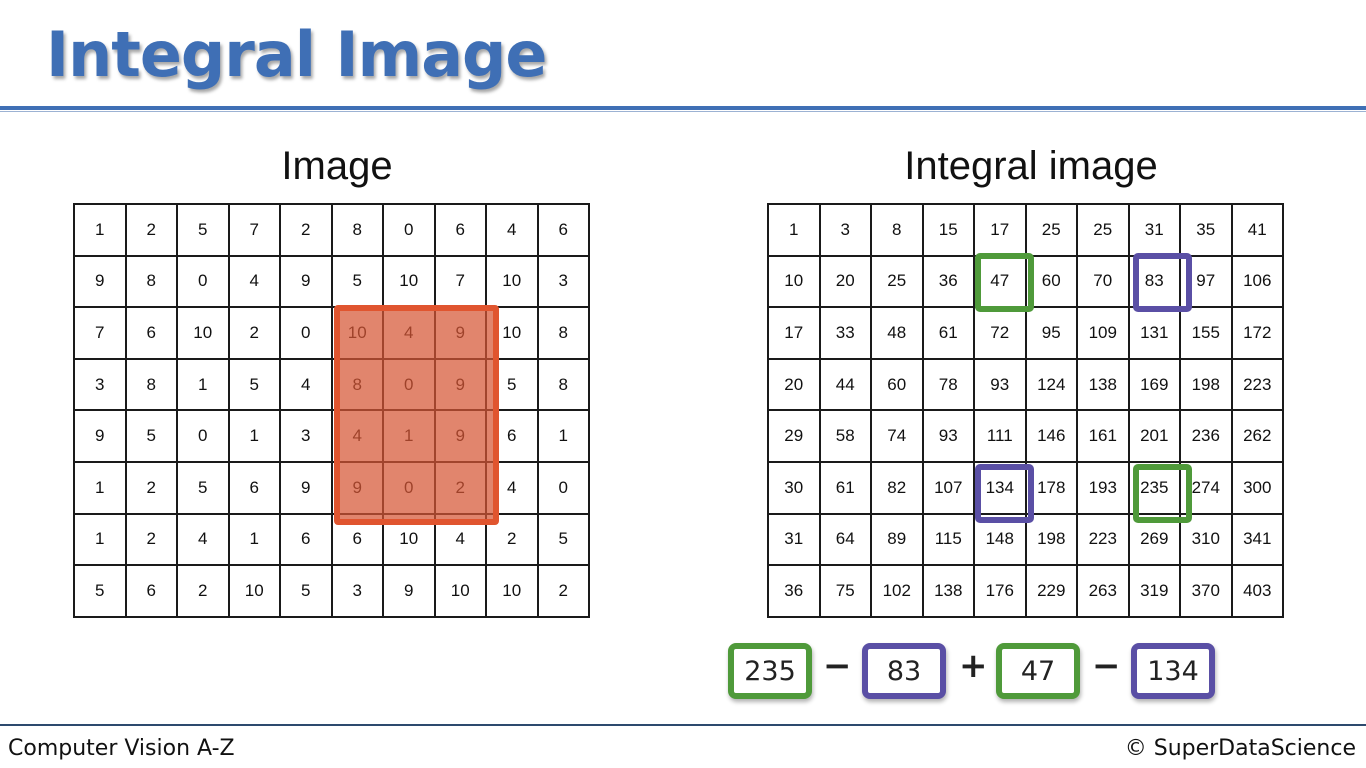 The height and width of the screenshot is (768, 1366). I want to click on image-grid-row: 5 6 2 10 5 3 9 10 10 2, so click(331, 591).